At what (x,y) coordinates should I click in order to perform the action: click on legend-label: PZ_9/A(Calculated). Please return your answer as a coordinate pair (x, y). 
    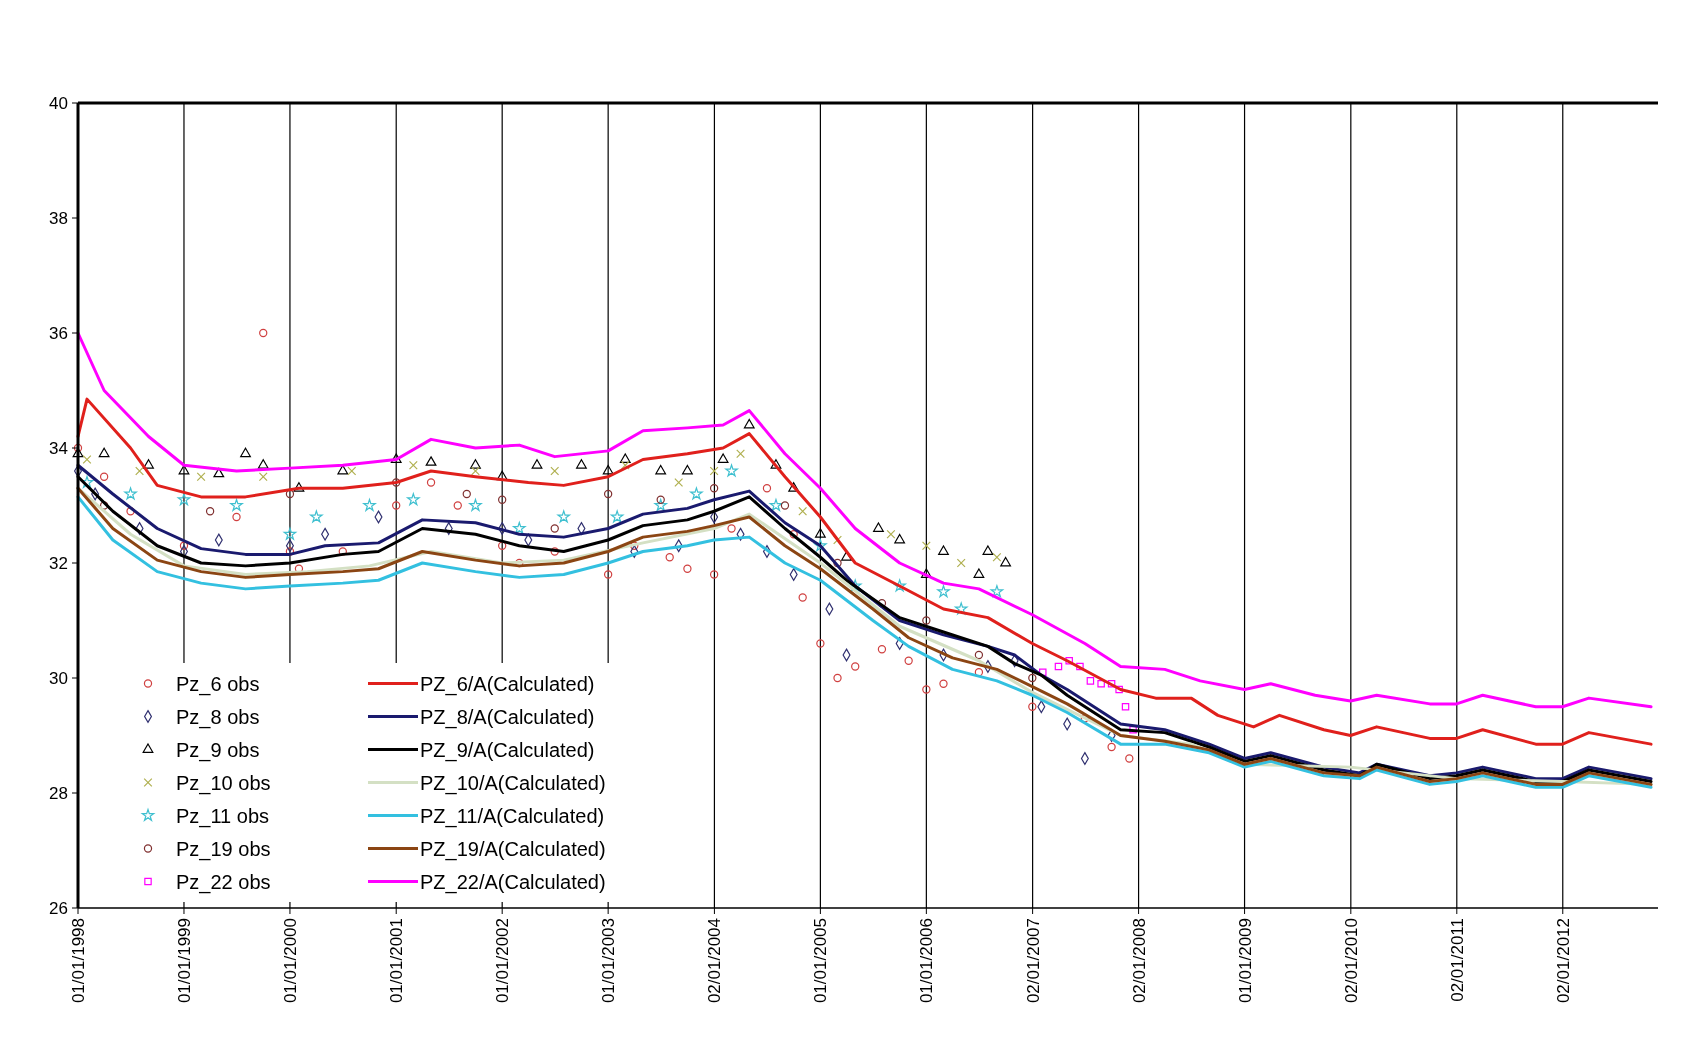
    Looking at the image, I should click on (507, 750).